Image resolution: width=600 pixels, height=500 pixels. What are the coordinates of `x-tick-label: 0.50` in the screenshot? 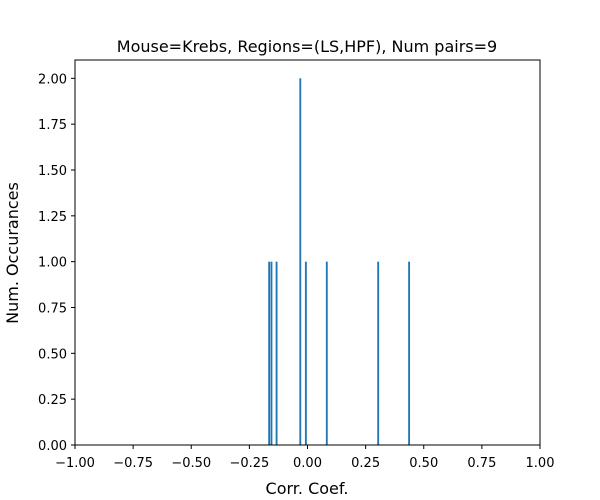 It's located at (423, 463).